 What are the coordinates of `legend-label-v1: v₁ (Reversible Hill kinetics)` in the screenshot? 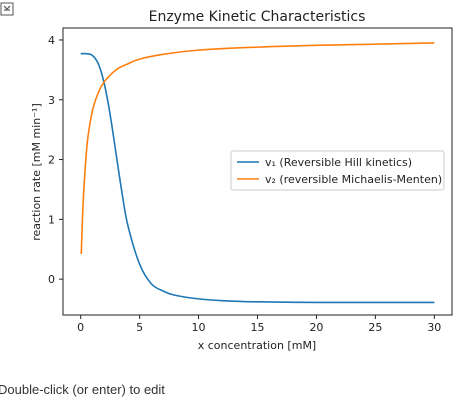 It's located at (338, 162).